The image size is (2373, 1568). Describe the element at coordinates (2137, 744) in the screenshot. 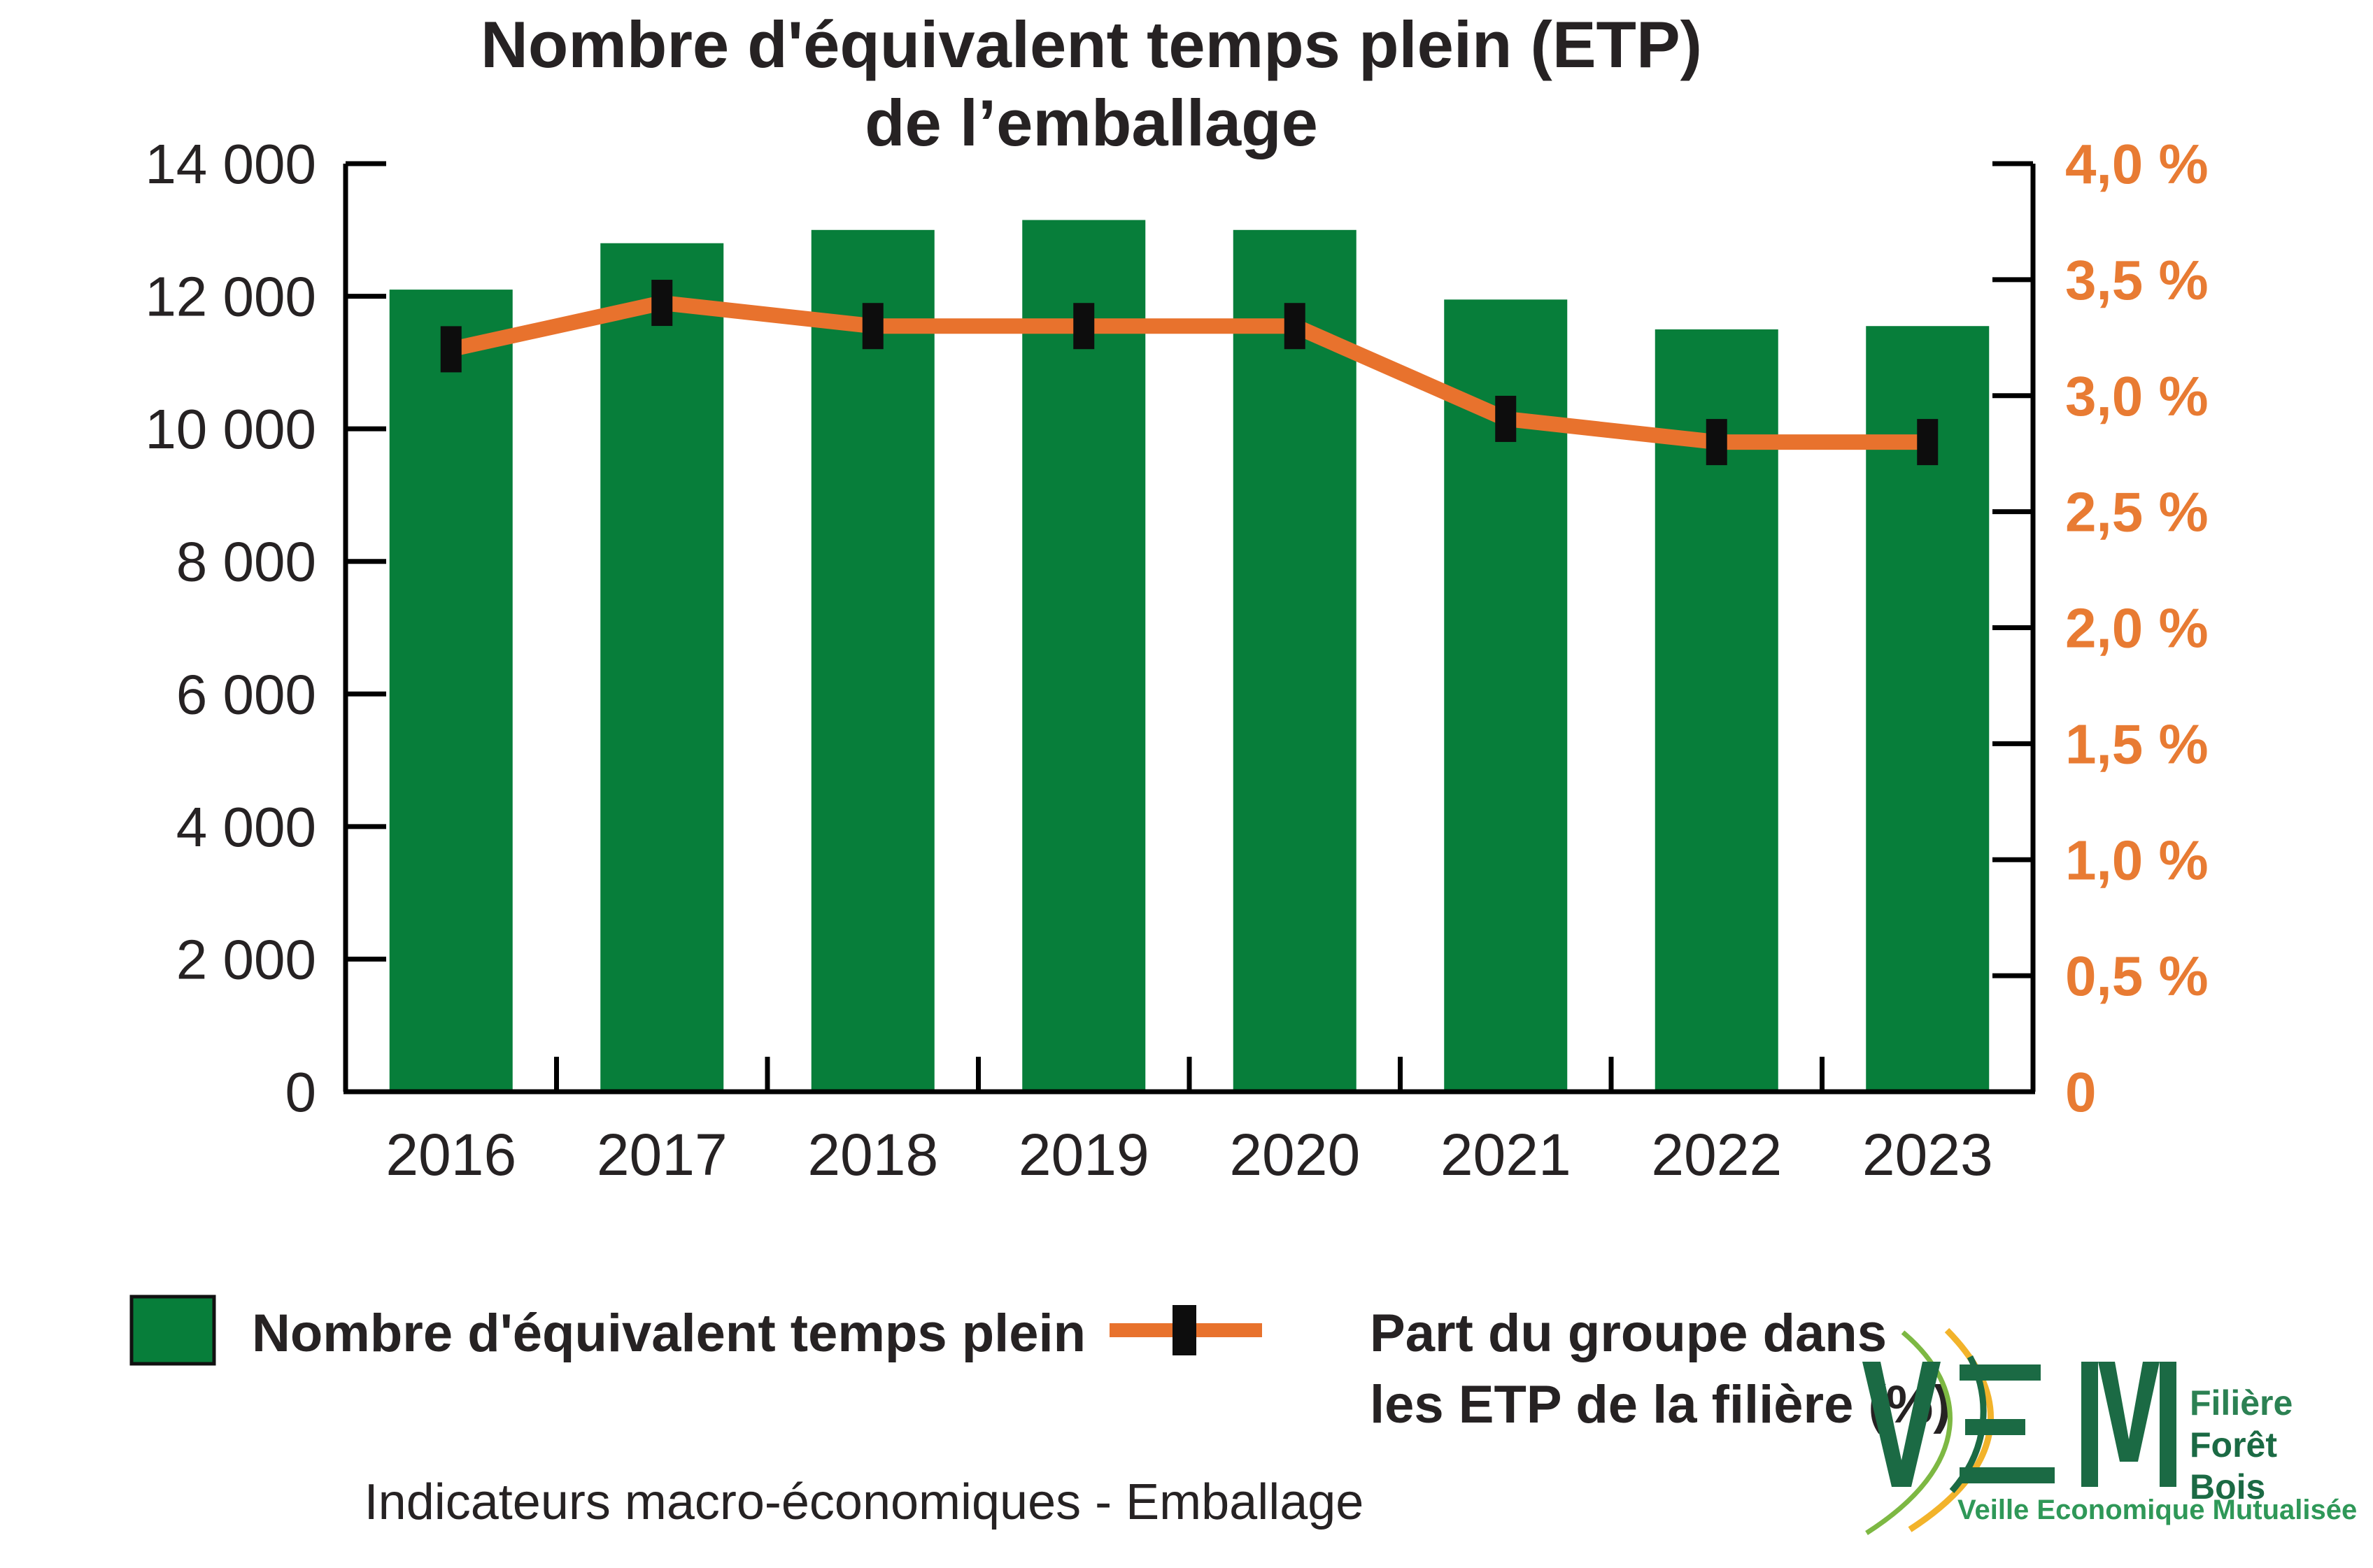

I see `right-axis-tick-label: 1,5 %` at that location.